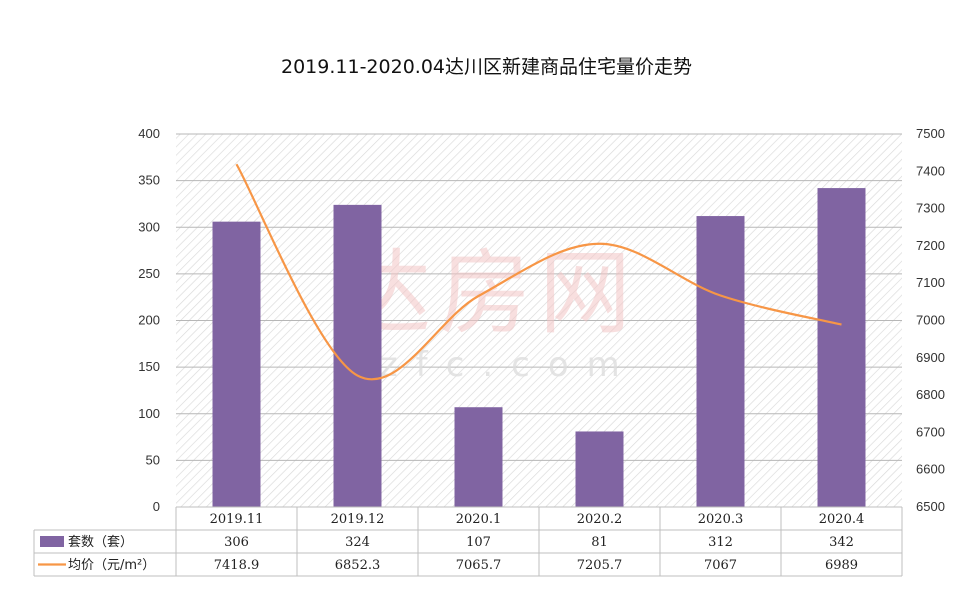  I want to click on watermark-logo: 达房网, so click(489, 293).